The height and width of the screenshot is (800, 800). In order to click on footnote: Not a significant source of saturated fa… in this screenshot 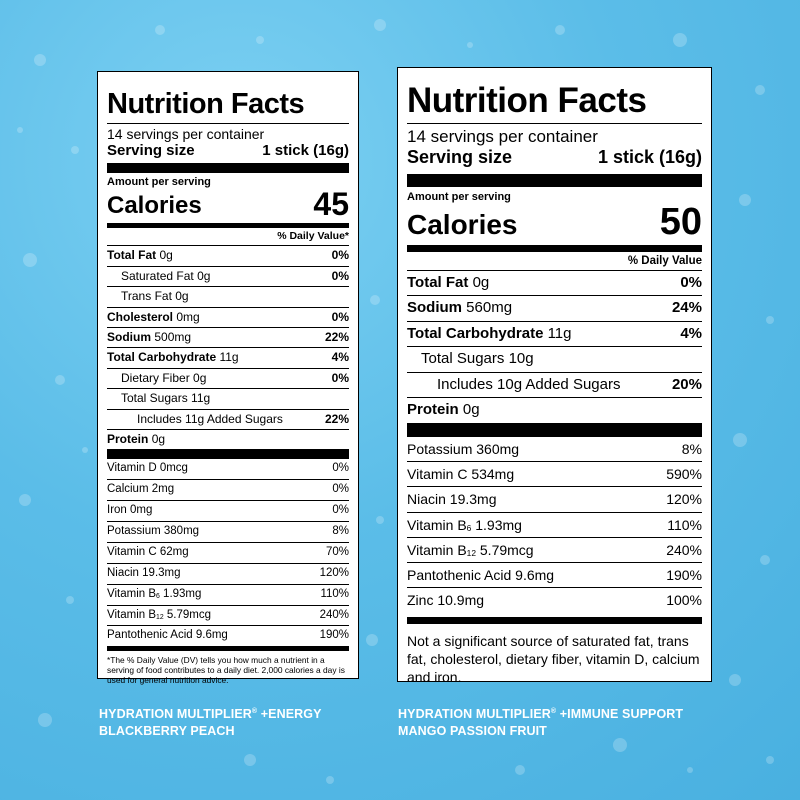, I will do `click(553, 659)`.